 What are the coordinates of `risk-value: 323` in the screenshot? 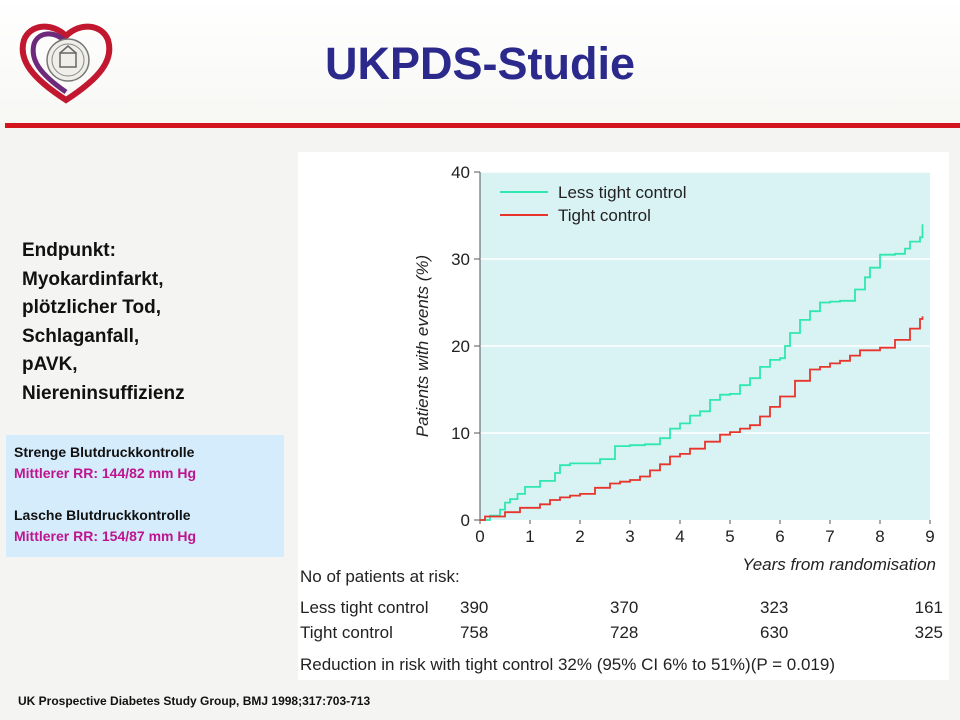 It's located at (774, 607).